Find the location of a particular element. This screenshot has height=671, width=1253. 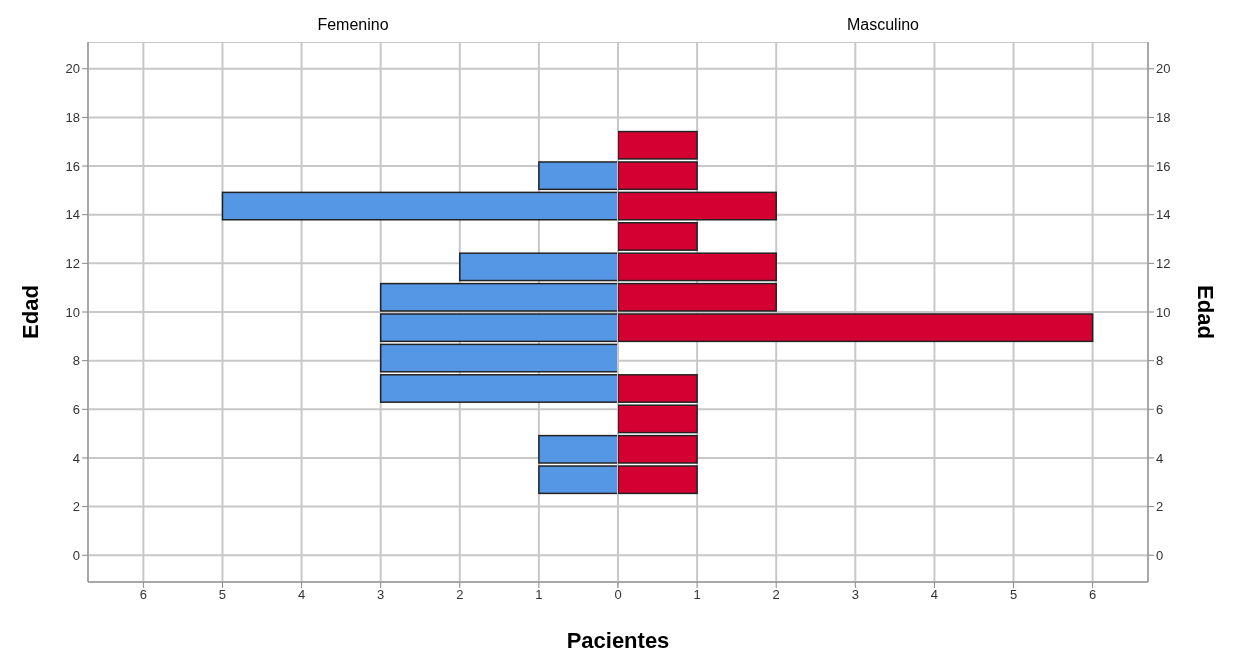

x-axis-title: Pacientes is located at coordinates (618, 641).